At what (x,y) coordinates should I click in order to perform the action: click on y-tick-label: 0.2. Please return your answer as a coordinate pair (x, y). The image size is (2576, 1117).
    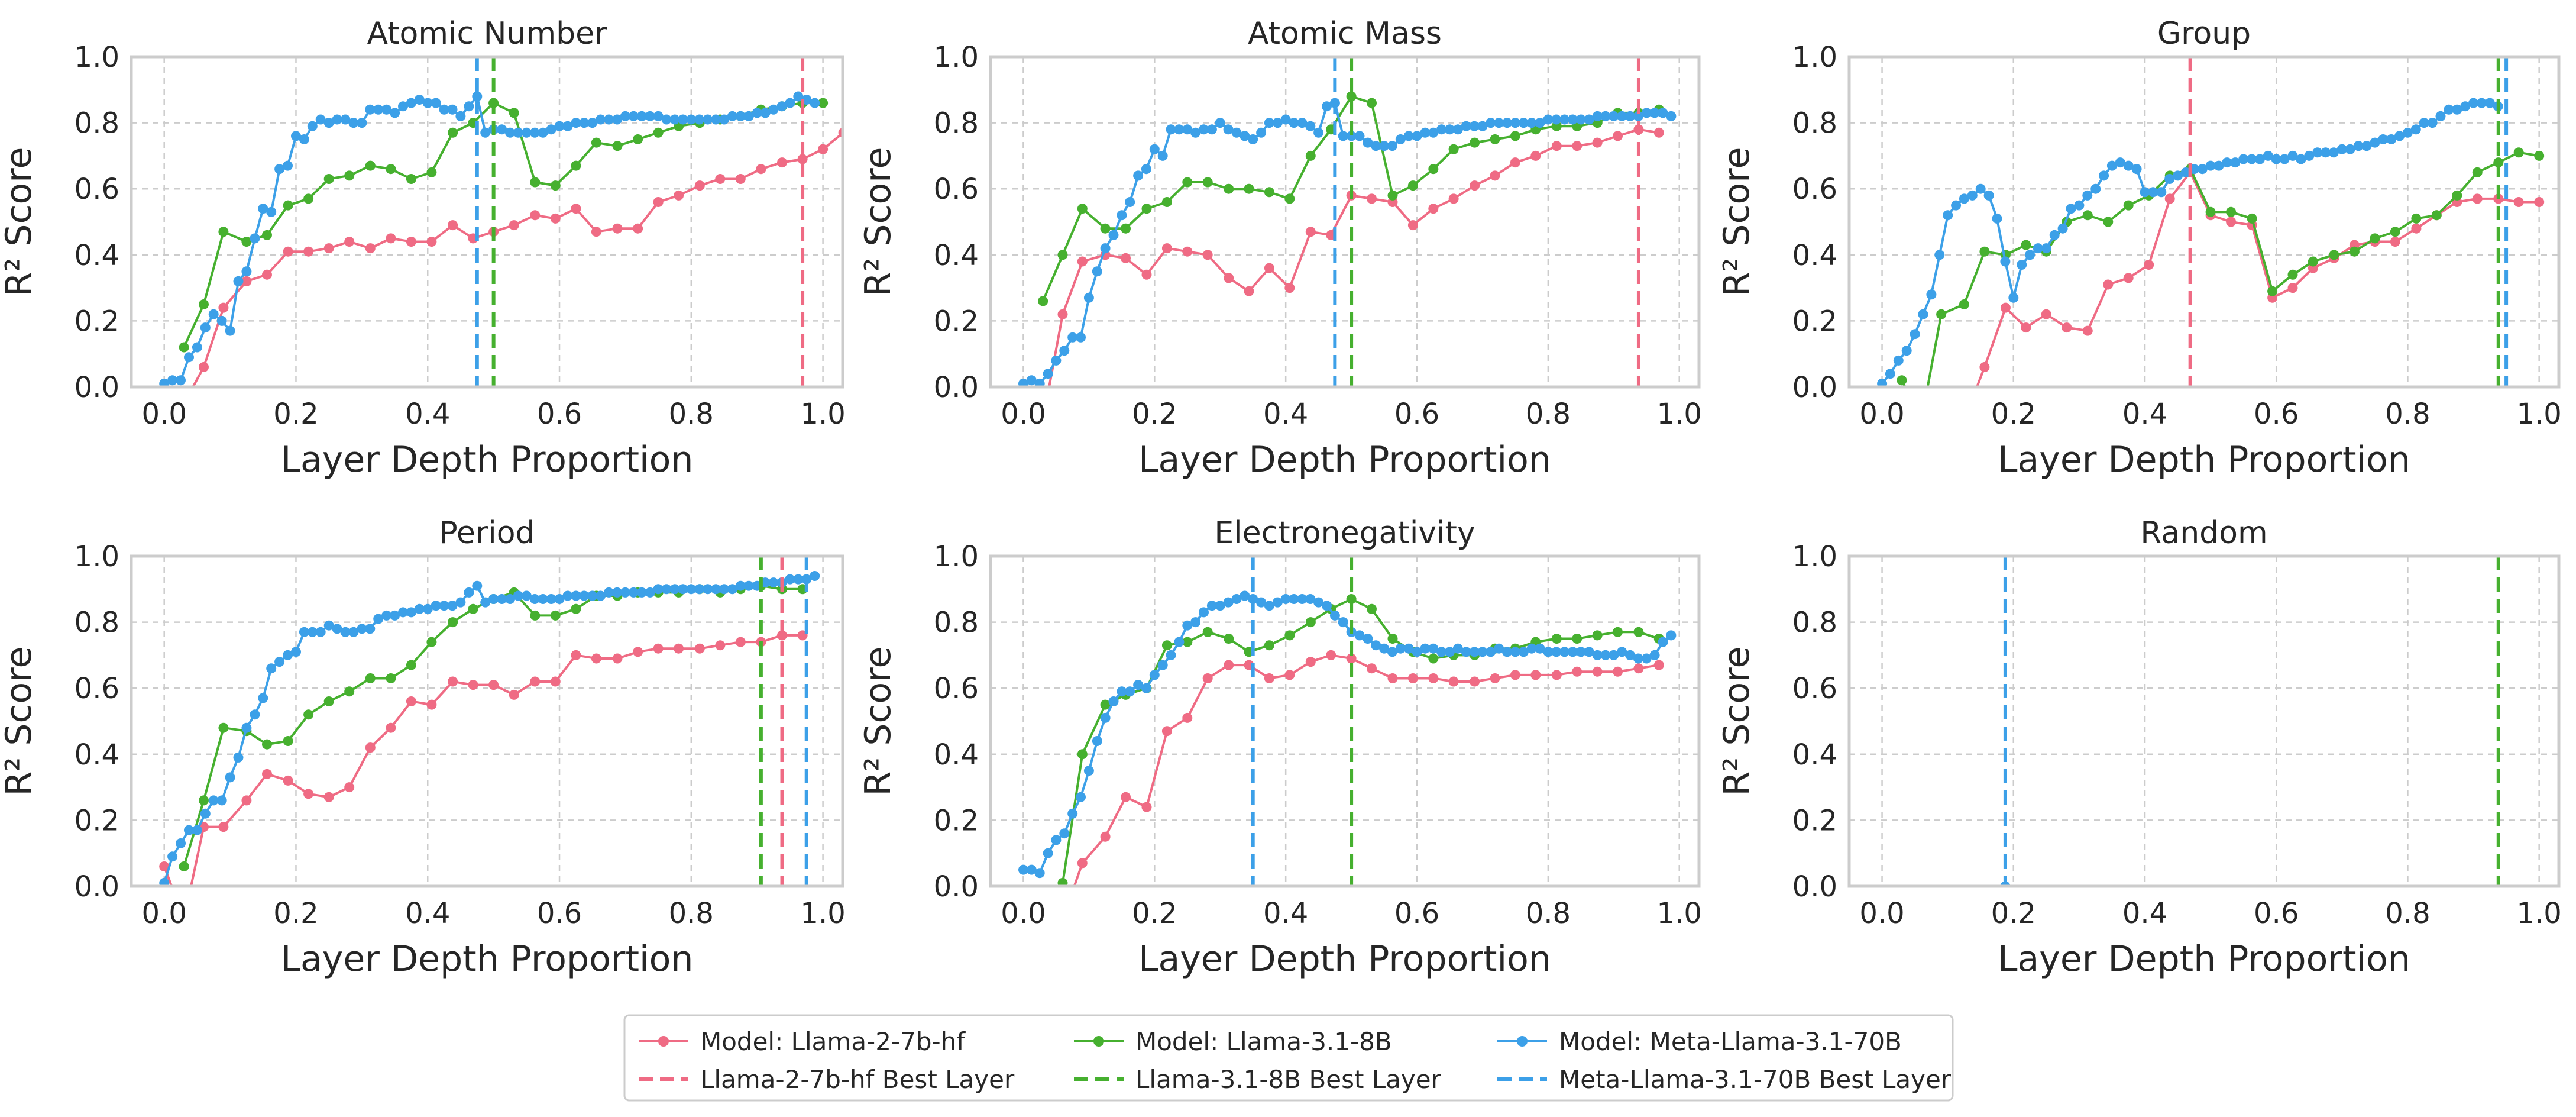
    Looking at the image, I should click on (97, 321).